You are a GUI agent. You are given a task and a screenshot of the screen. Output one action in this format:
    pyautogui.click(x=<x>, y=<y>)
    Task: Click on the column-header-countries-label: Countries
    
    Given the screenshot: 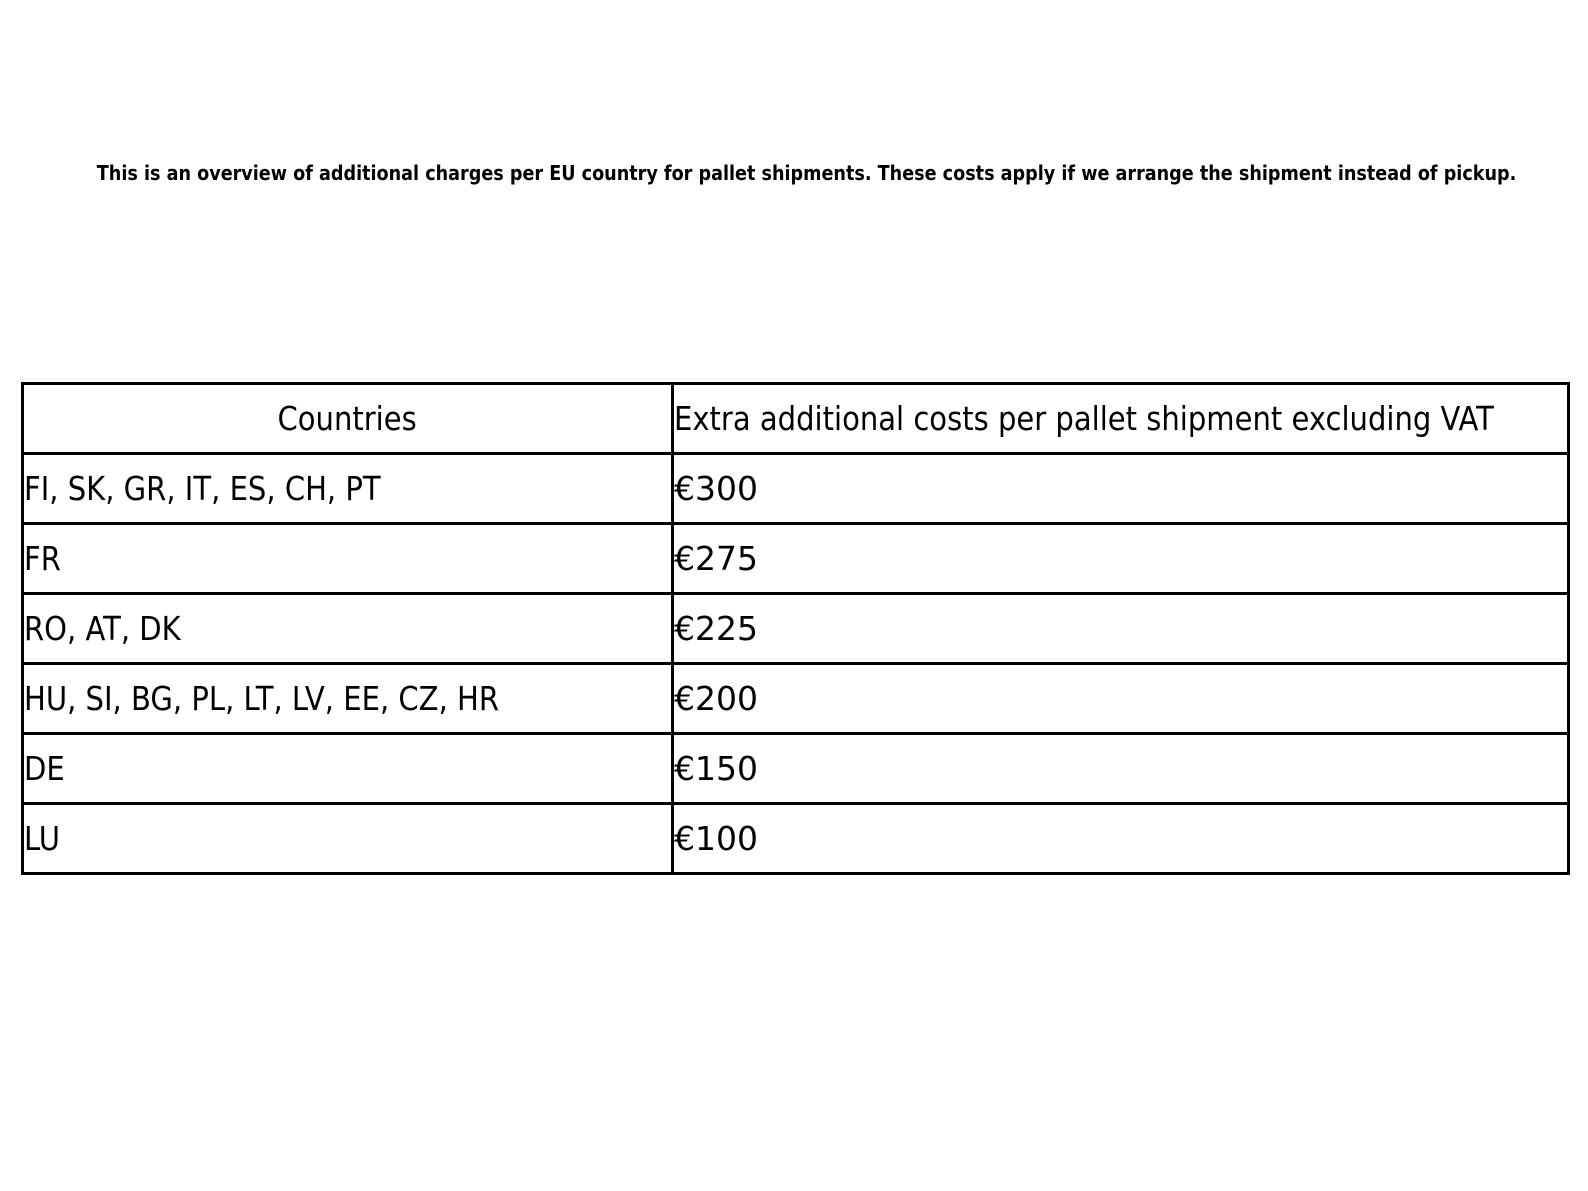 What is the action you would take?
    pyautogui.click(x=347, y=418)
    